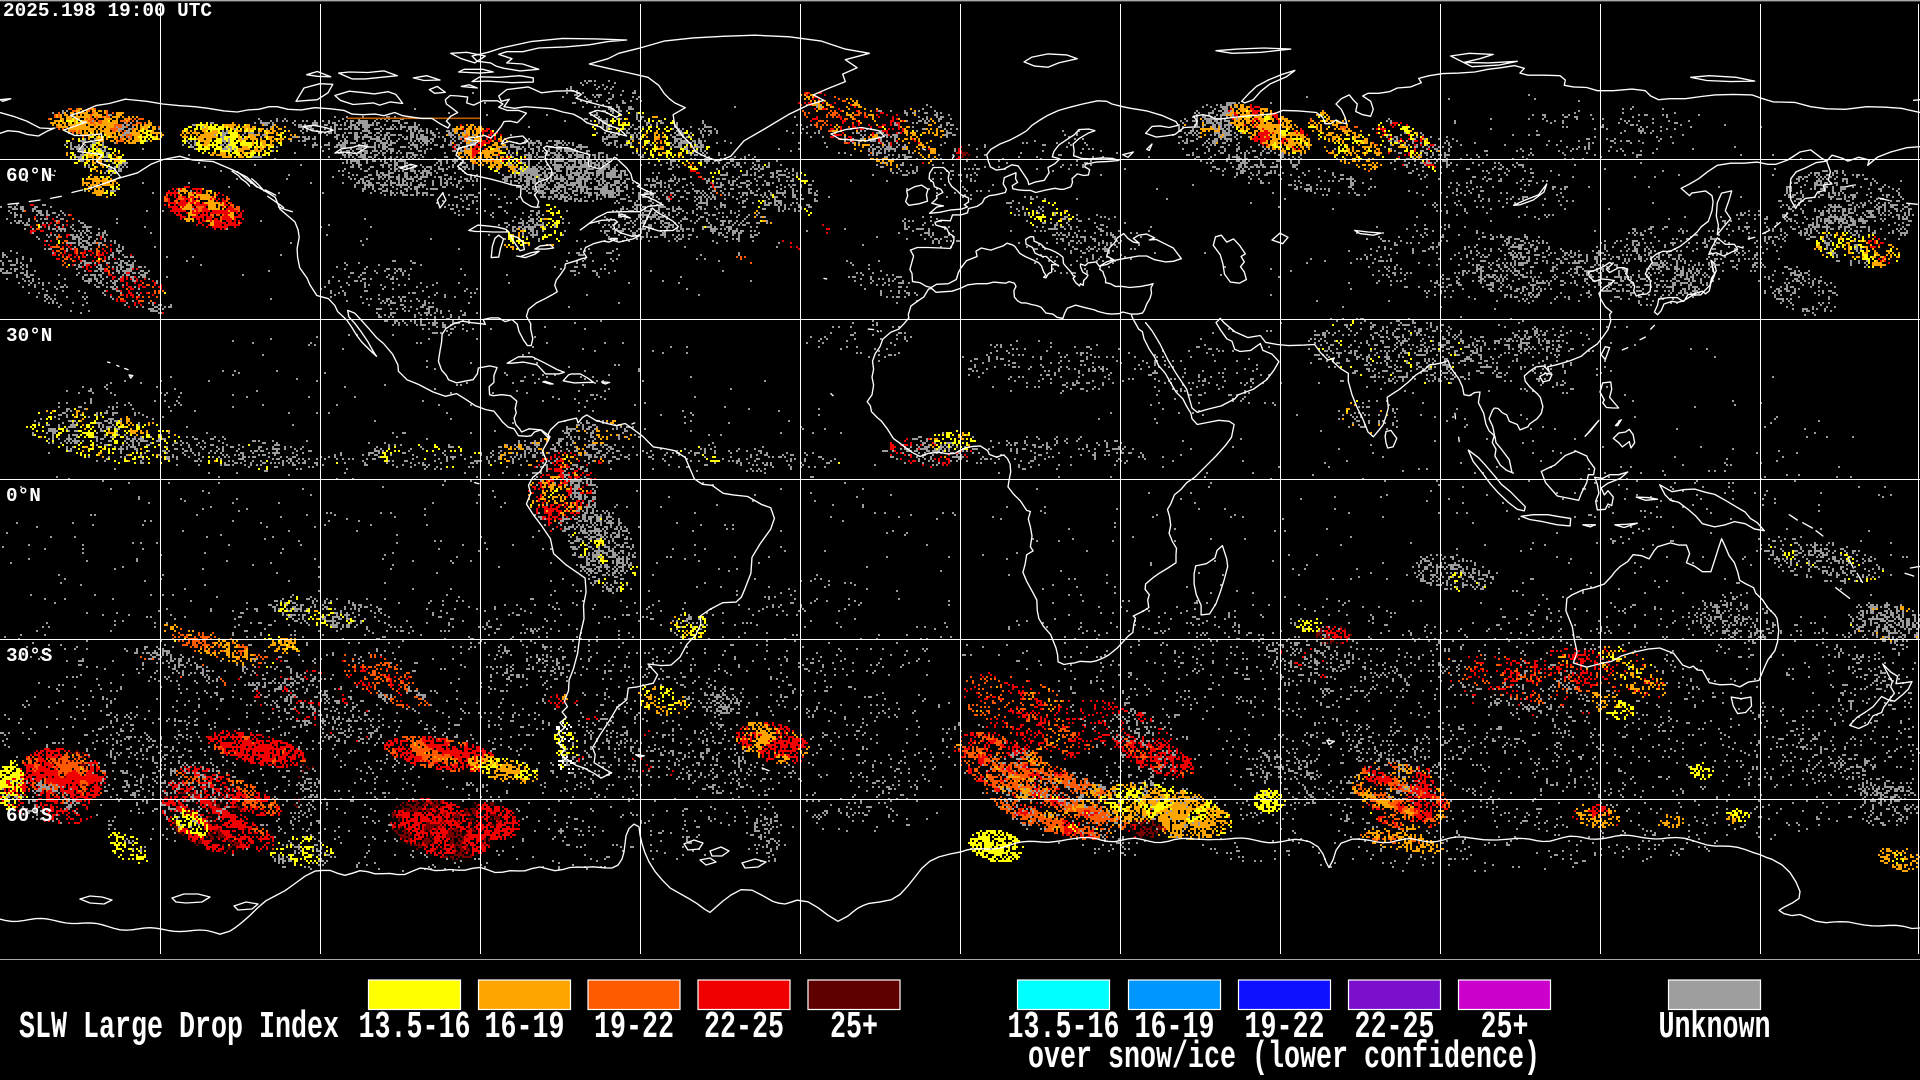 This screenshot has height=1080, width=1920. What do you see at coordinates (23, 496) in the screenshot?
I see `svg-text: 0°N` at bounding box center [23, 496].